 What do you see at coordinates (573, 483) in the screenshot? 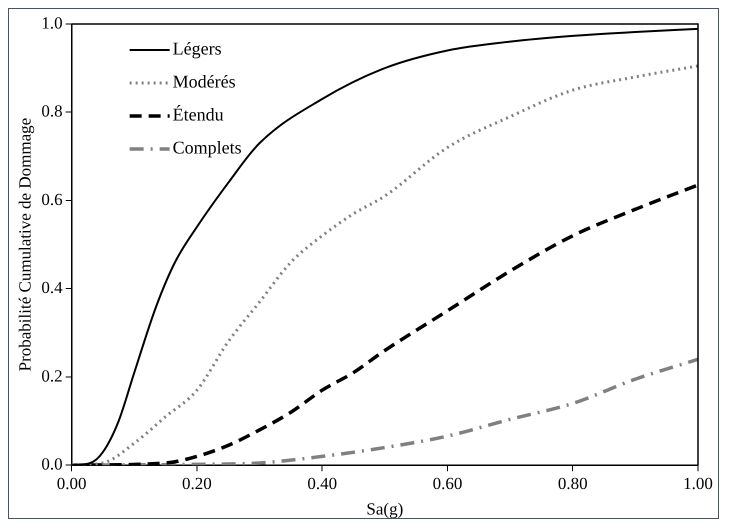
I see `x-tick-label: 0.80` at bounding box center [573, 483].